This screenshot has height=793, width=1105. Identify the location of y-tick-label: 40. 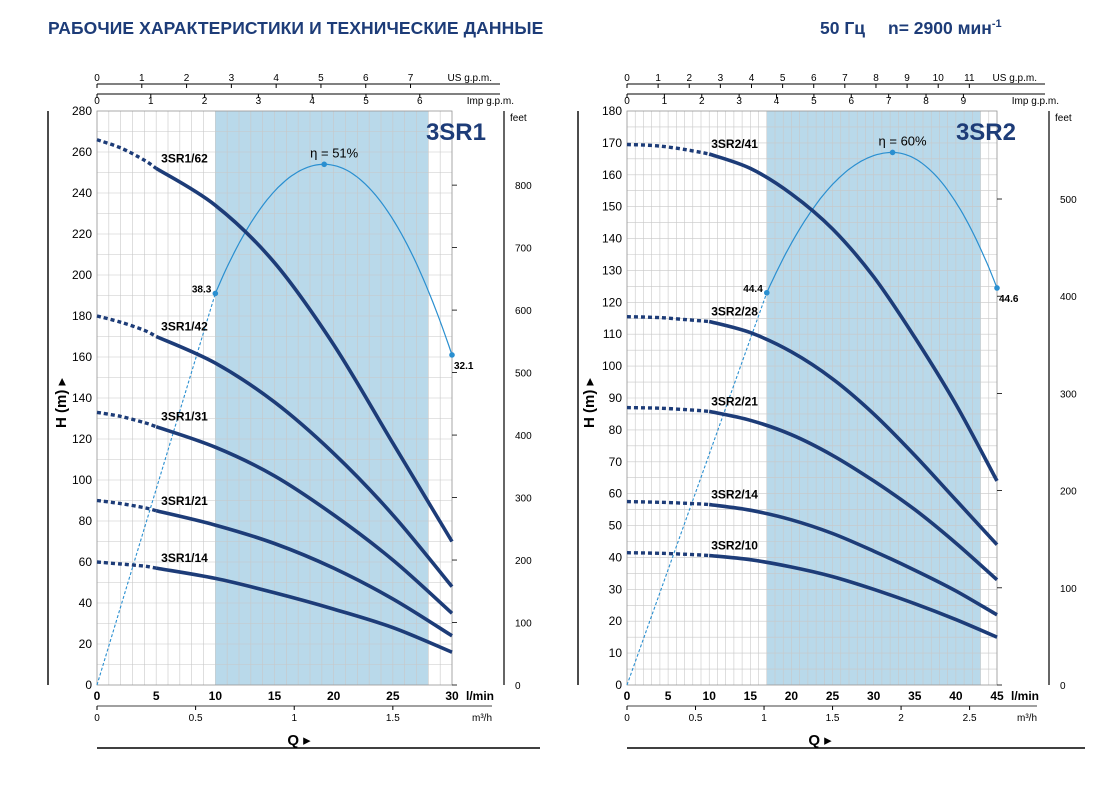
(616, 557).